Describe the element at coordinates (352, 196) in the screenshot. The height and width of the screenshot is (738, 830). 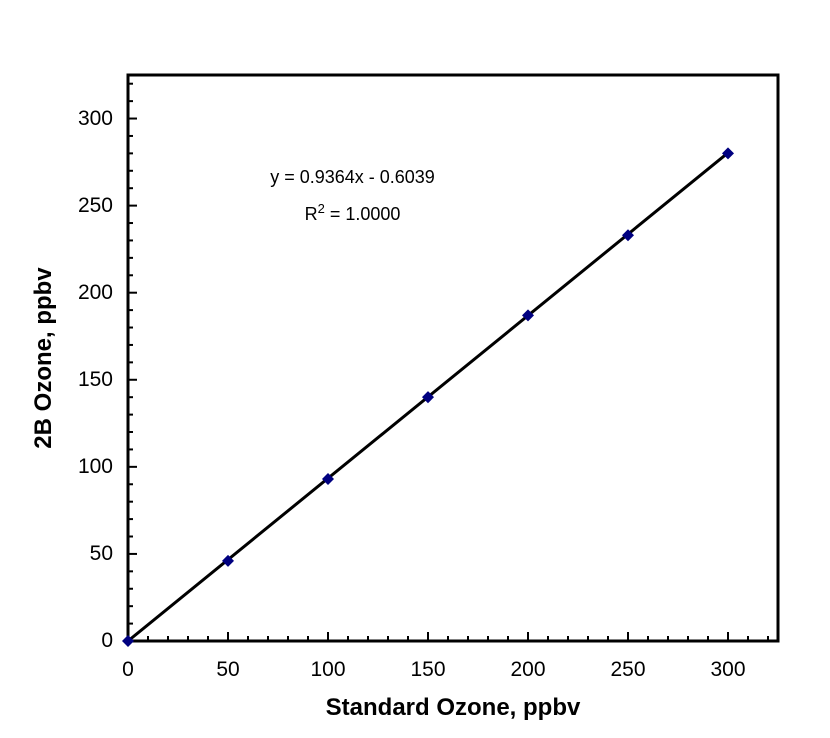
I see `trendline-annotation: y = 0.9364x - 0.6039 R2 = 1.0000` at that location.